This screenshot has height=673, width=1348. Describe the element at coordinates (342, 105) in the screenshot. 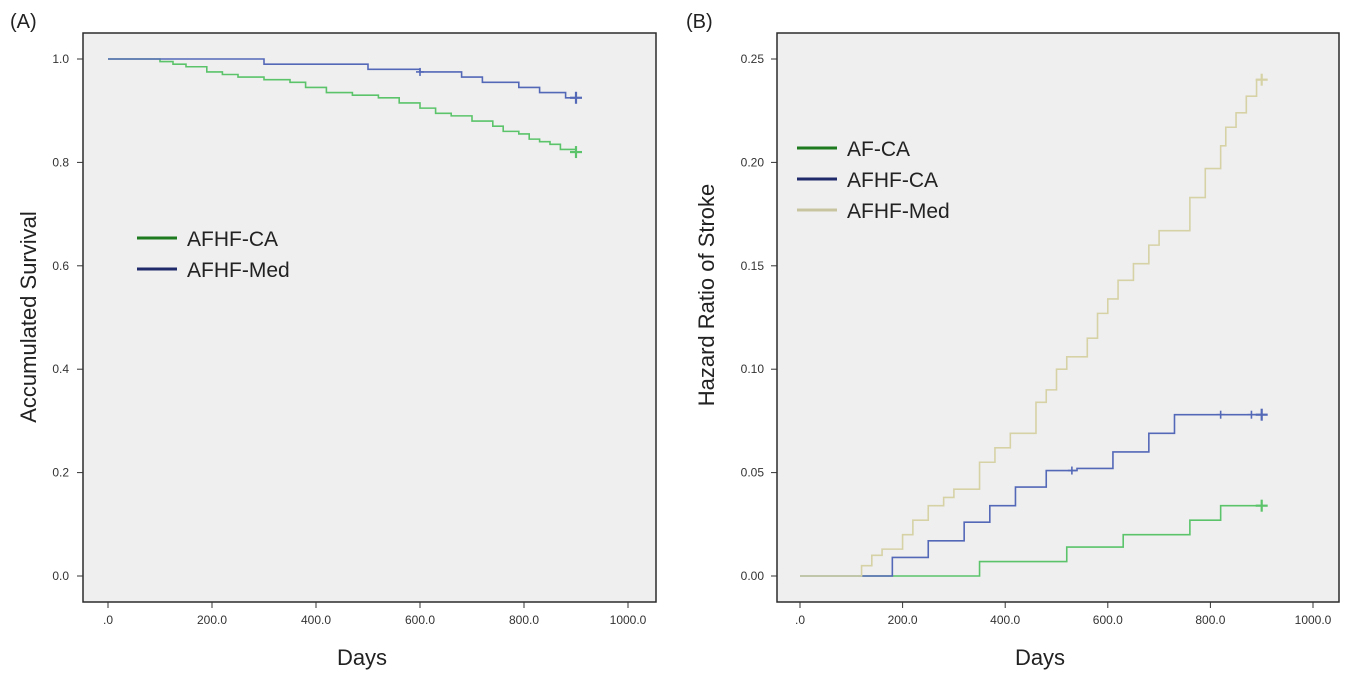

I see `series-line-a-afhf-ca` at that location.